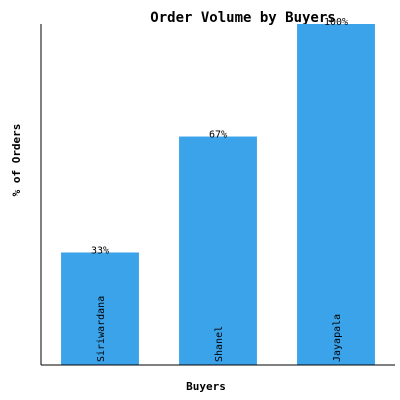 The height and width of the screenshot is (400, 400). Describe the element at coordinates (218, 135) in the screenshot. I see `data-label-shanel: 67%` at that location.